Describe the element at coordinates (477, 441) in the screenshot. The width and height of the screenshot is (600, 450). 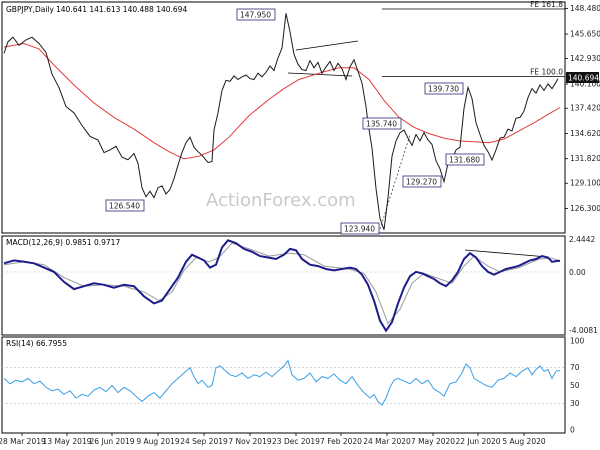
I see `date-tick-label: 22 Jun 2020` at that location.